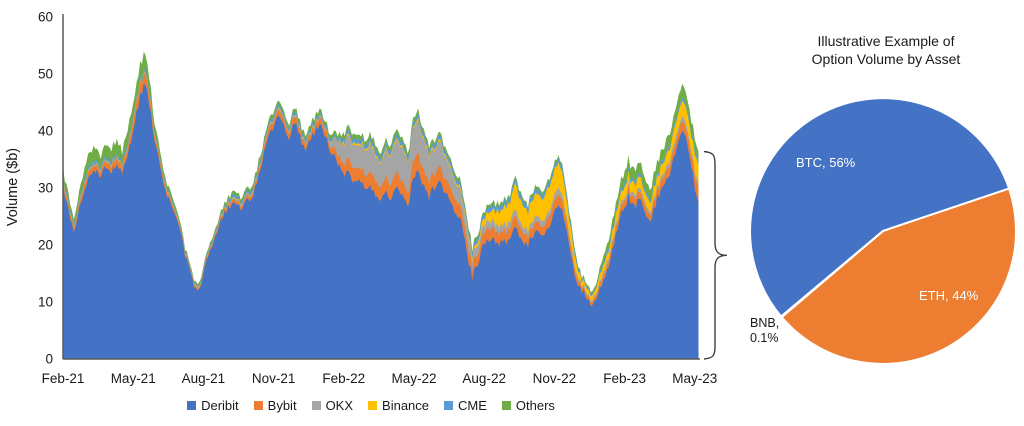 Image resolution: width=1024 pixels, height=426 pixels. Describe the element at coordinates (949, 295) in the screenshot. I see `pie-label-eth: ETH, 44%` at that location.